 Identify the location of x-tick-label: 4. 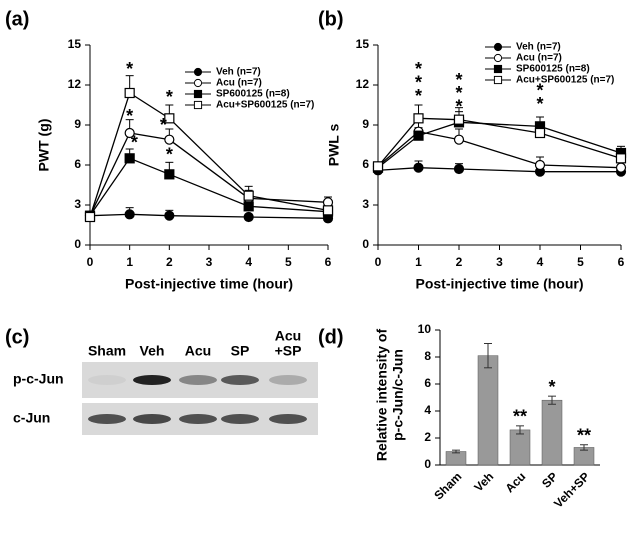
(248, 262).